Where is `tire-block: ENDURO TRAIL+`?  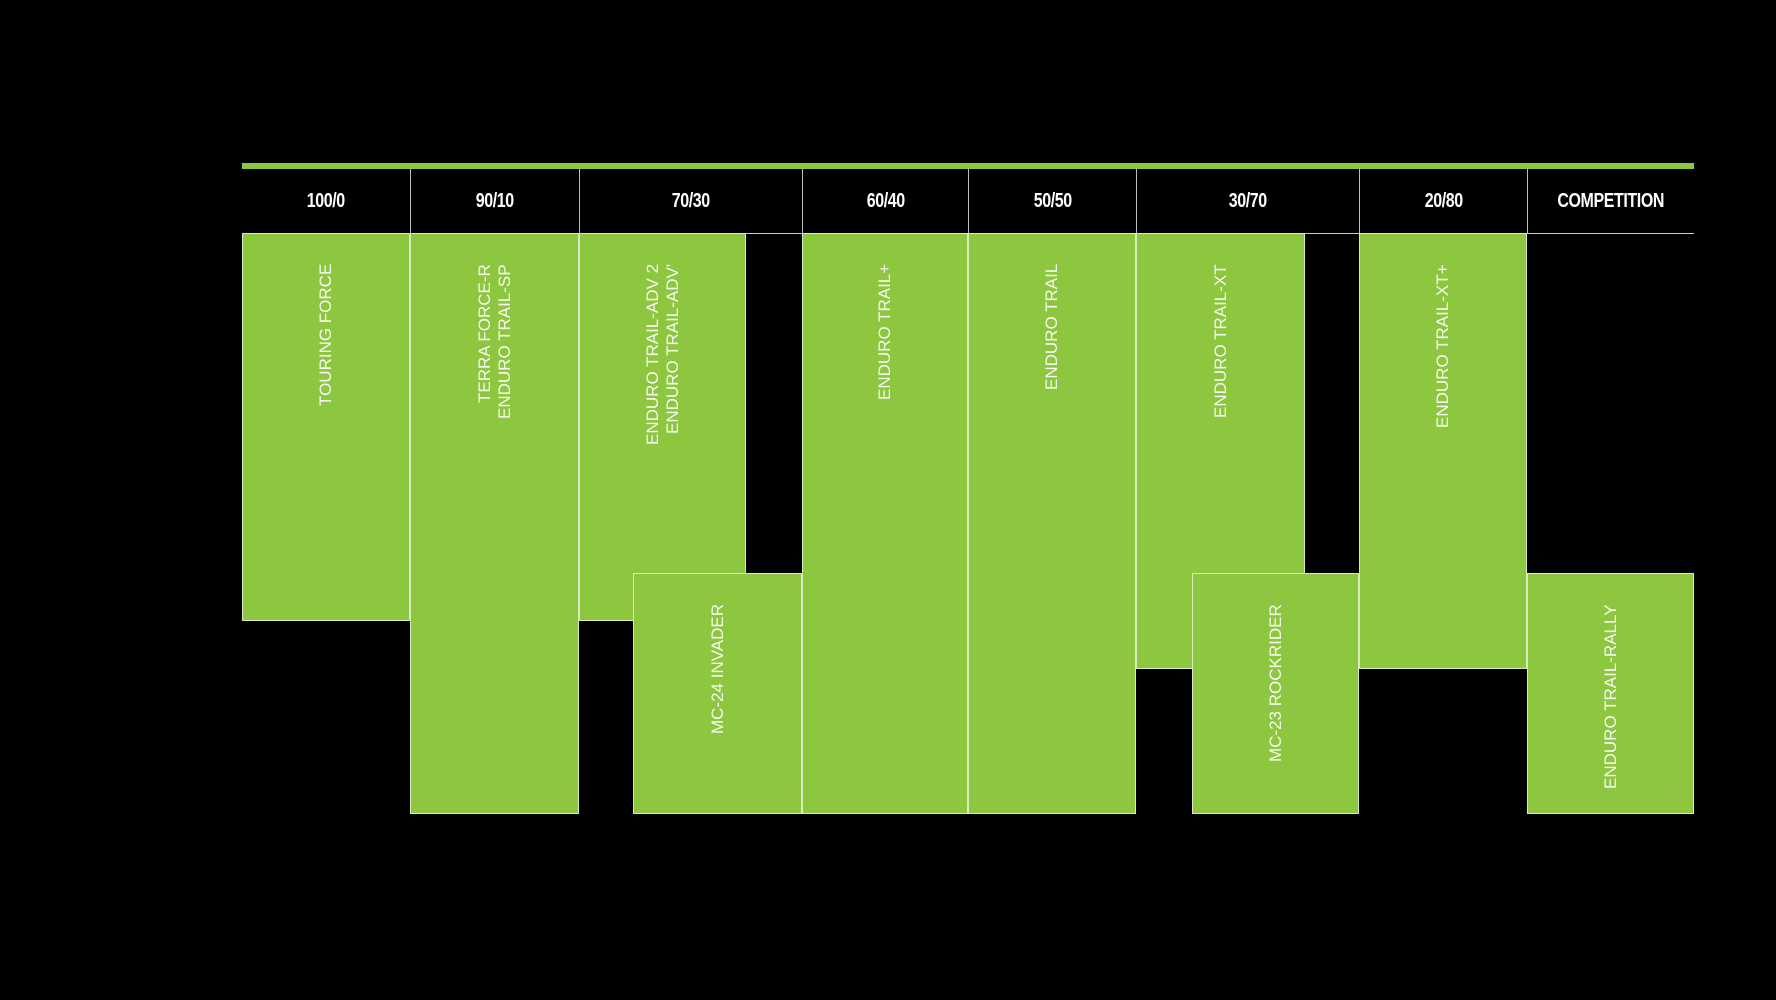
tire-block: ENDURO TRAIL+ is located at coordinates (885, 523).